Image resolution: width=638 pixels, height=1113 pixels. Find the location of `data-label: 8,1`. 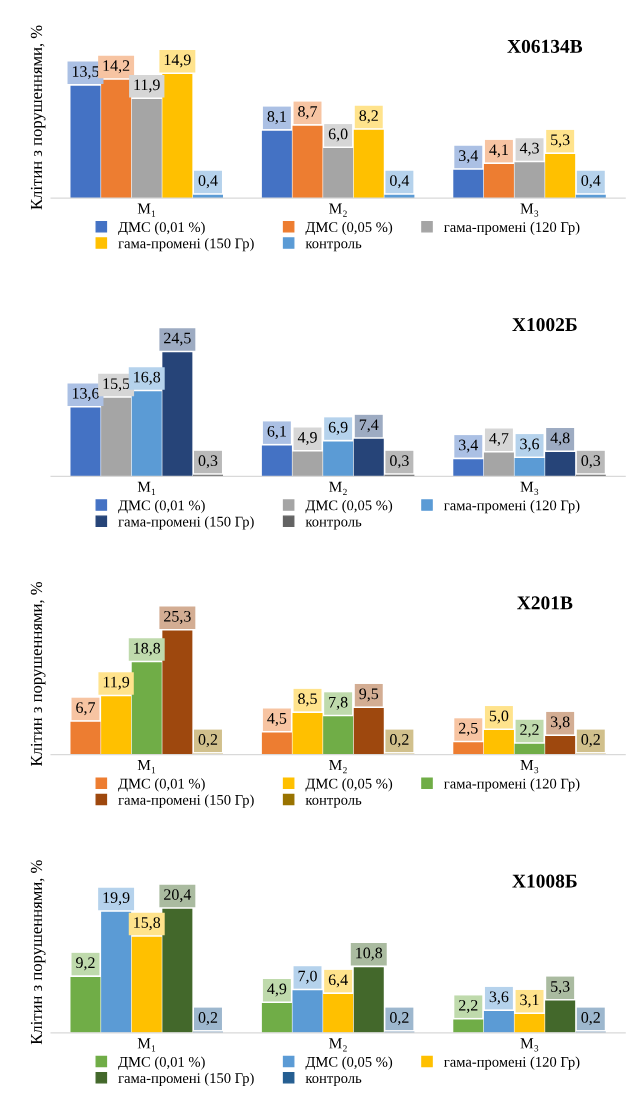

data-label: 8,1 is located at coordinates (276, 118).